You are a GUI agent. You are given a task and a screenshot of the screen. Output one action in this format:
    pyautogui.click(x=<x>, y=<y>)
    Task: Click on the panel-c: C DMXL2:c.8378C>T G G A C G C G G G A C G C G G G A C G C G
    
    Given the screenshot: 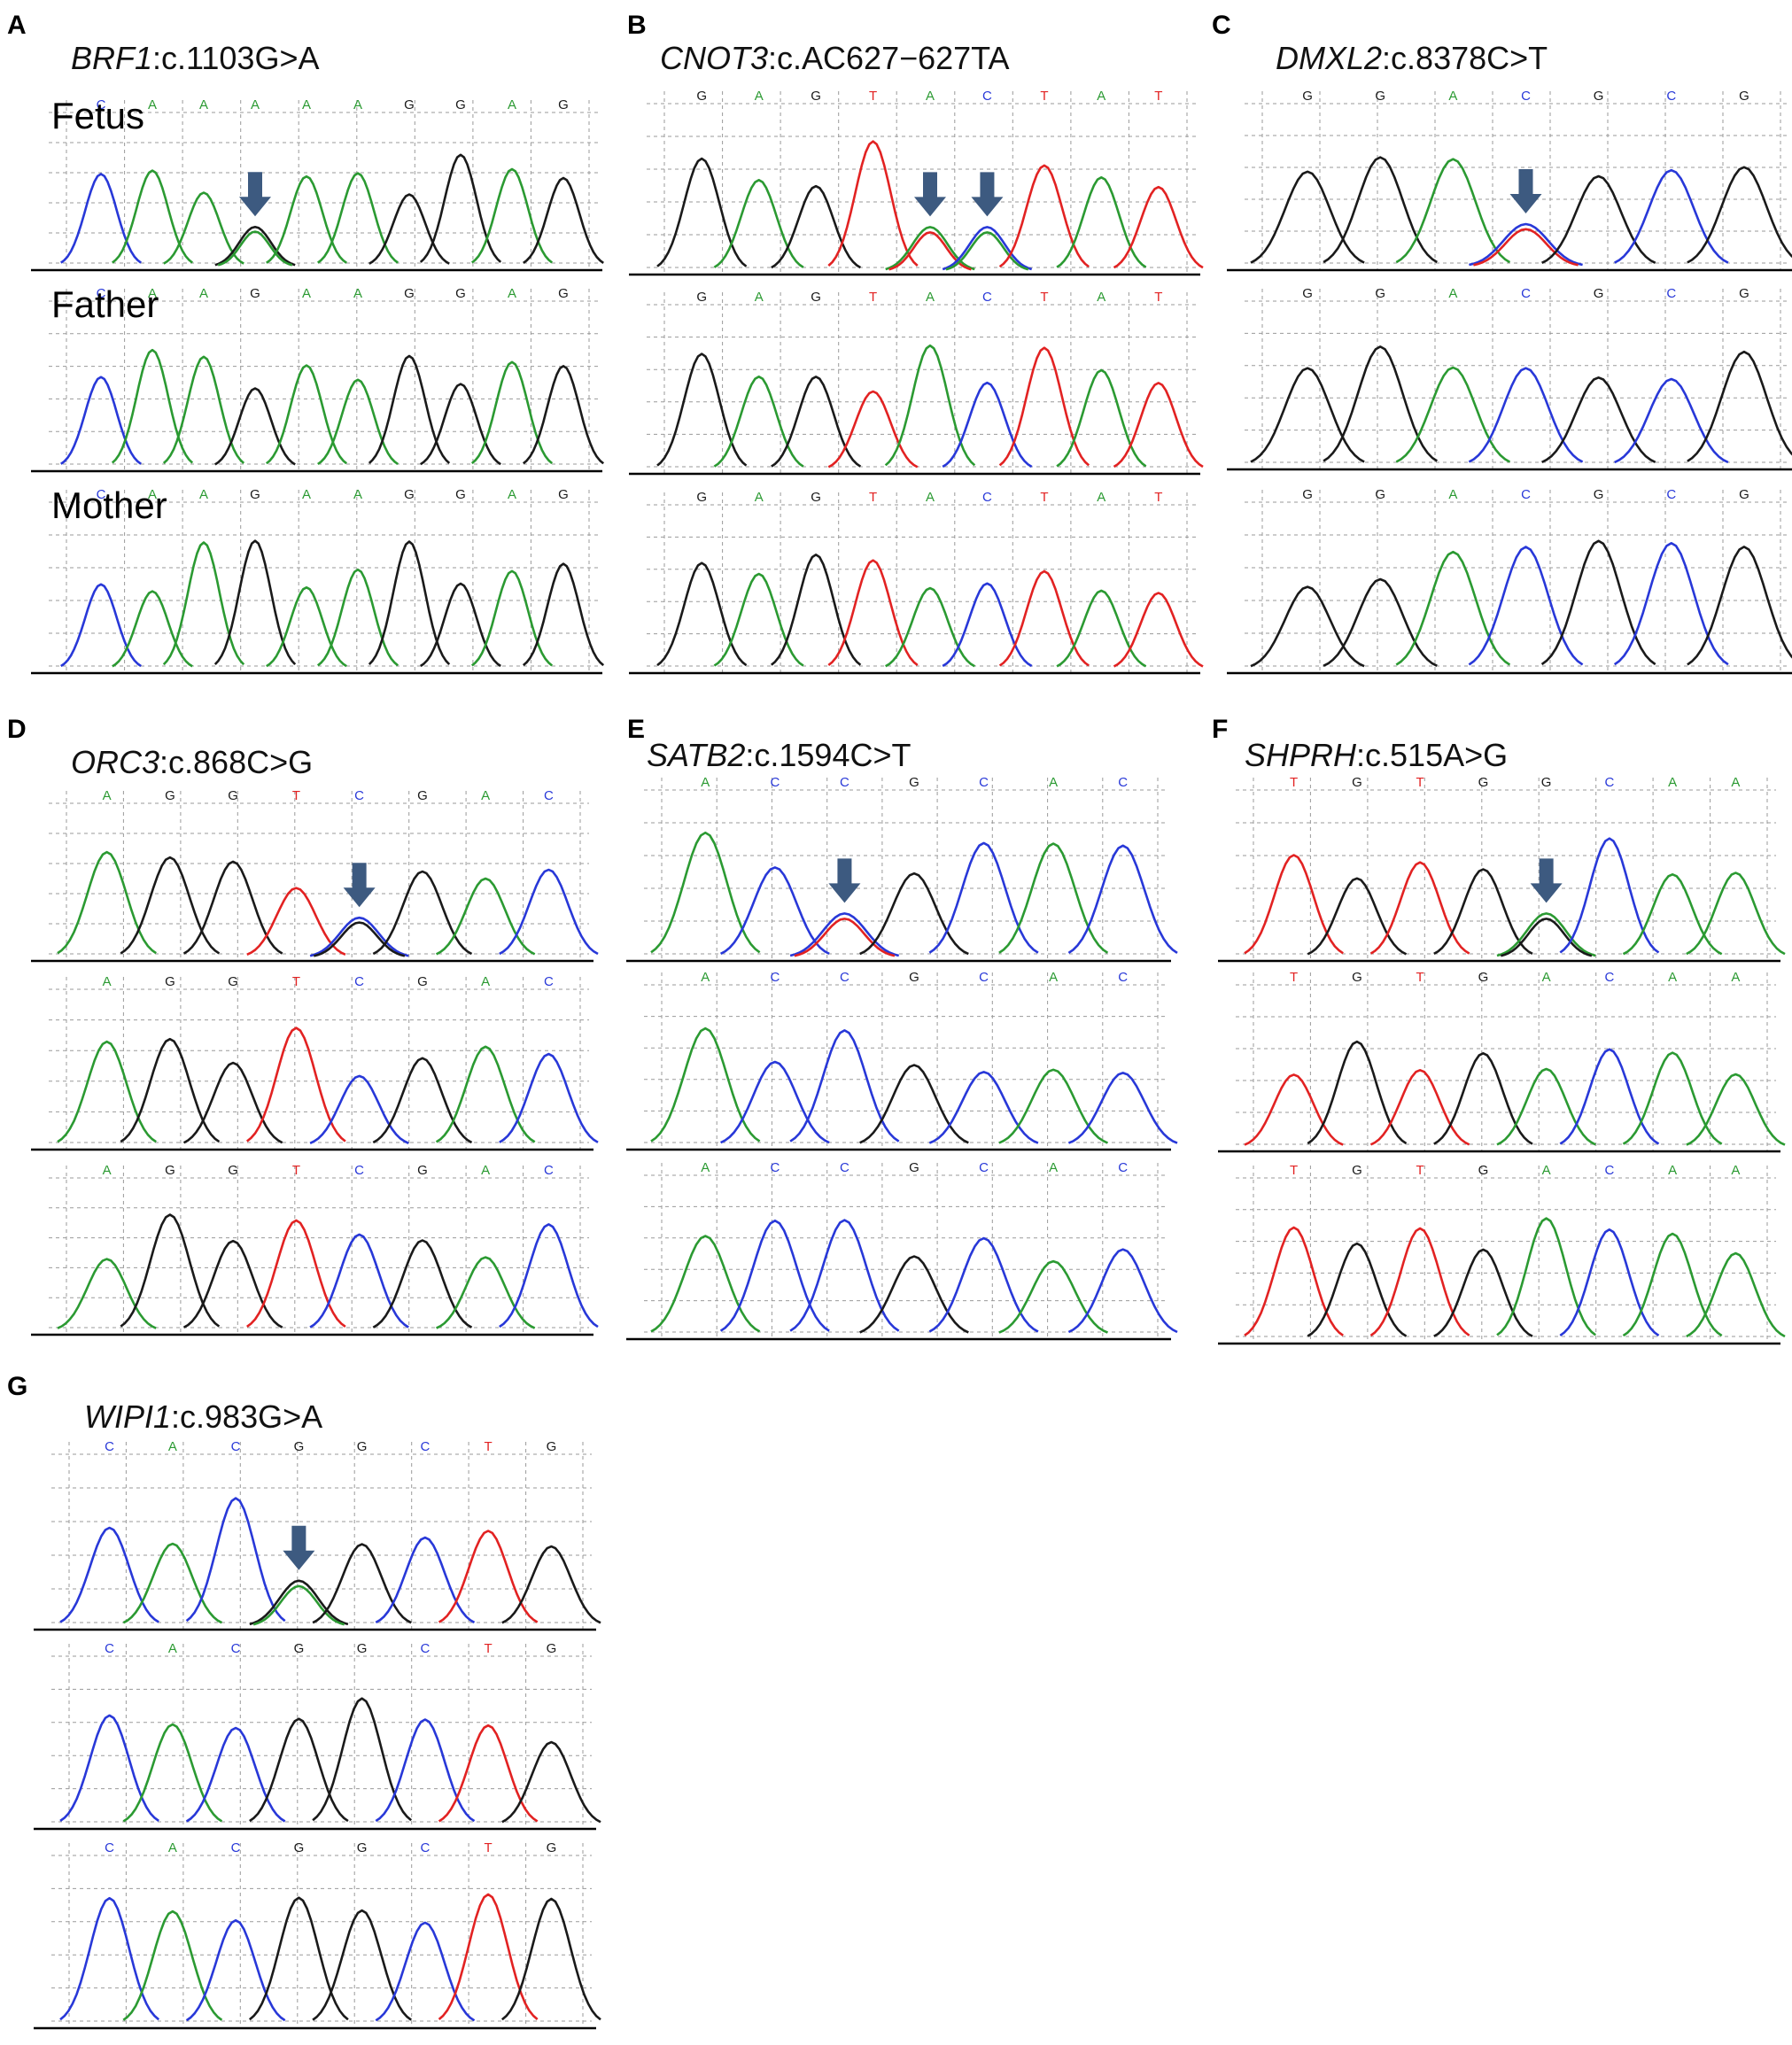 What is the action you would take?
    pyautogui.click(x=1502, y=343)
    